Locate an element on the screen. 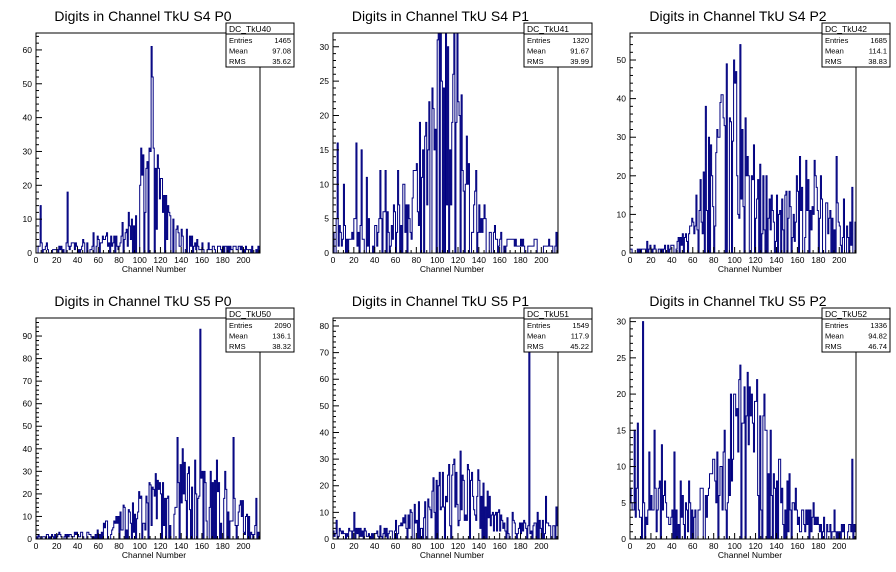 This screenshot has height=572, width=896. y-tick-label: 90 is located at coordinates (28, 336).